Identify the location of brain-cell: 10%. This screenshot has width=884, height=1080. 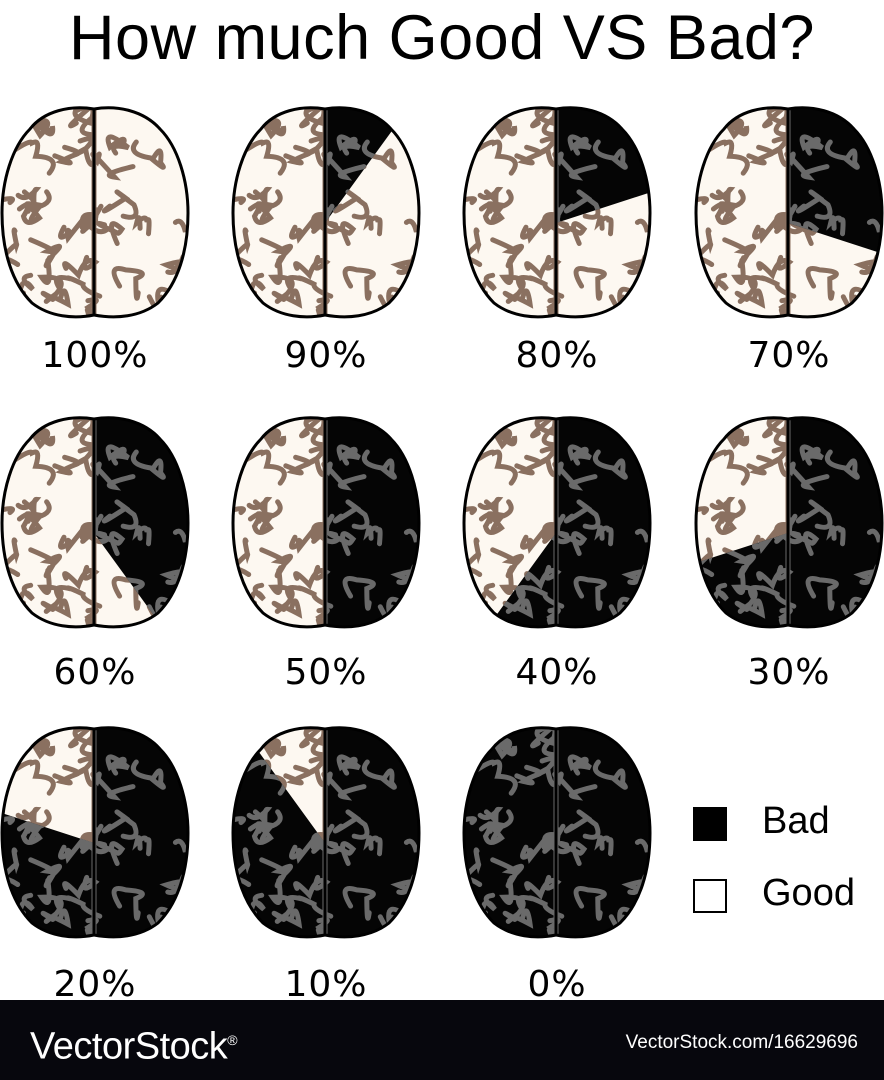
(326, 864).